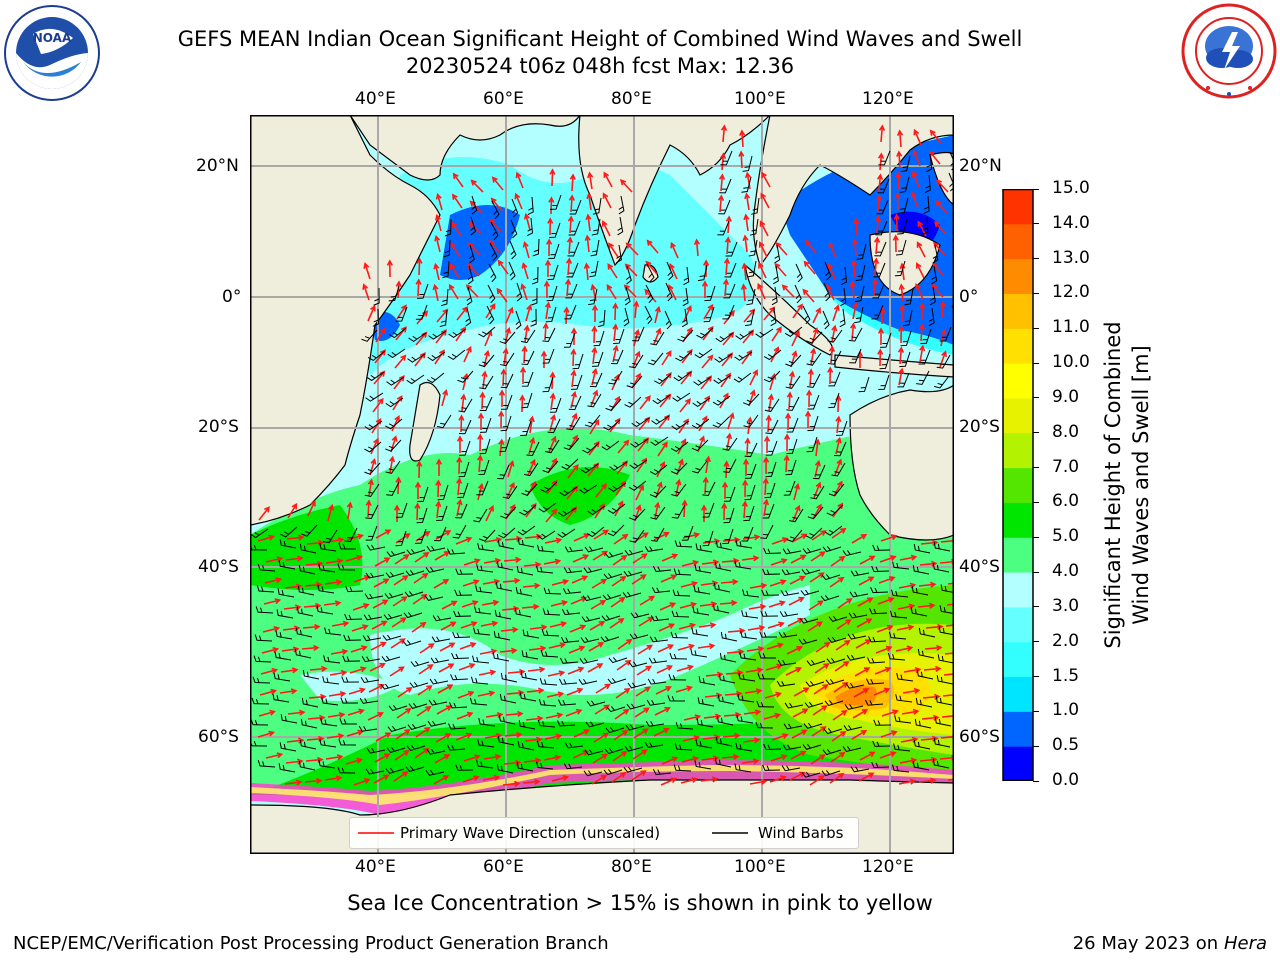 The height and width of the screenshot is (960, 1280). What do you see at coordinates (1066, 640) in the screenshot?
I see `colorbar-tick-label: 2.0` at bounding box center [1066, 640].